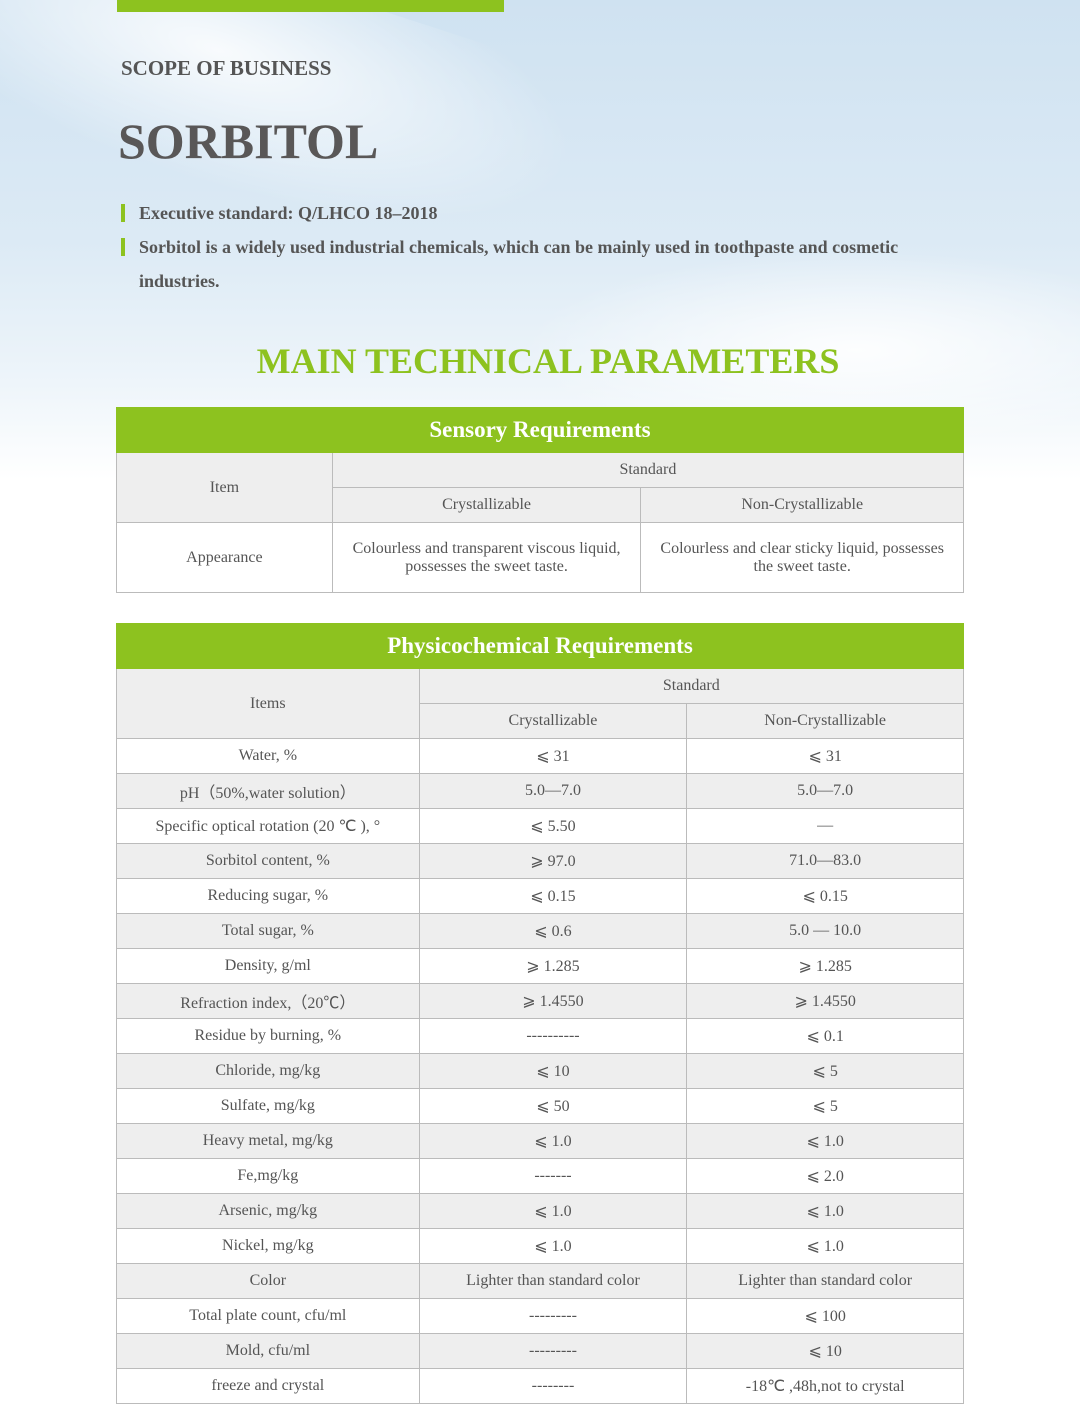  What do you see at coordinates (553, 861) in the screenshot?
I see `cell-crystallizable: ⩾ 97.0` at bounding box center [553, 861].